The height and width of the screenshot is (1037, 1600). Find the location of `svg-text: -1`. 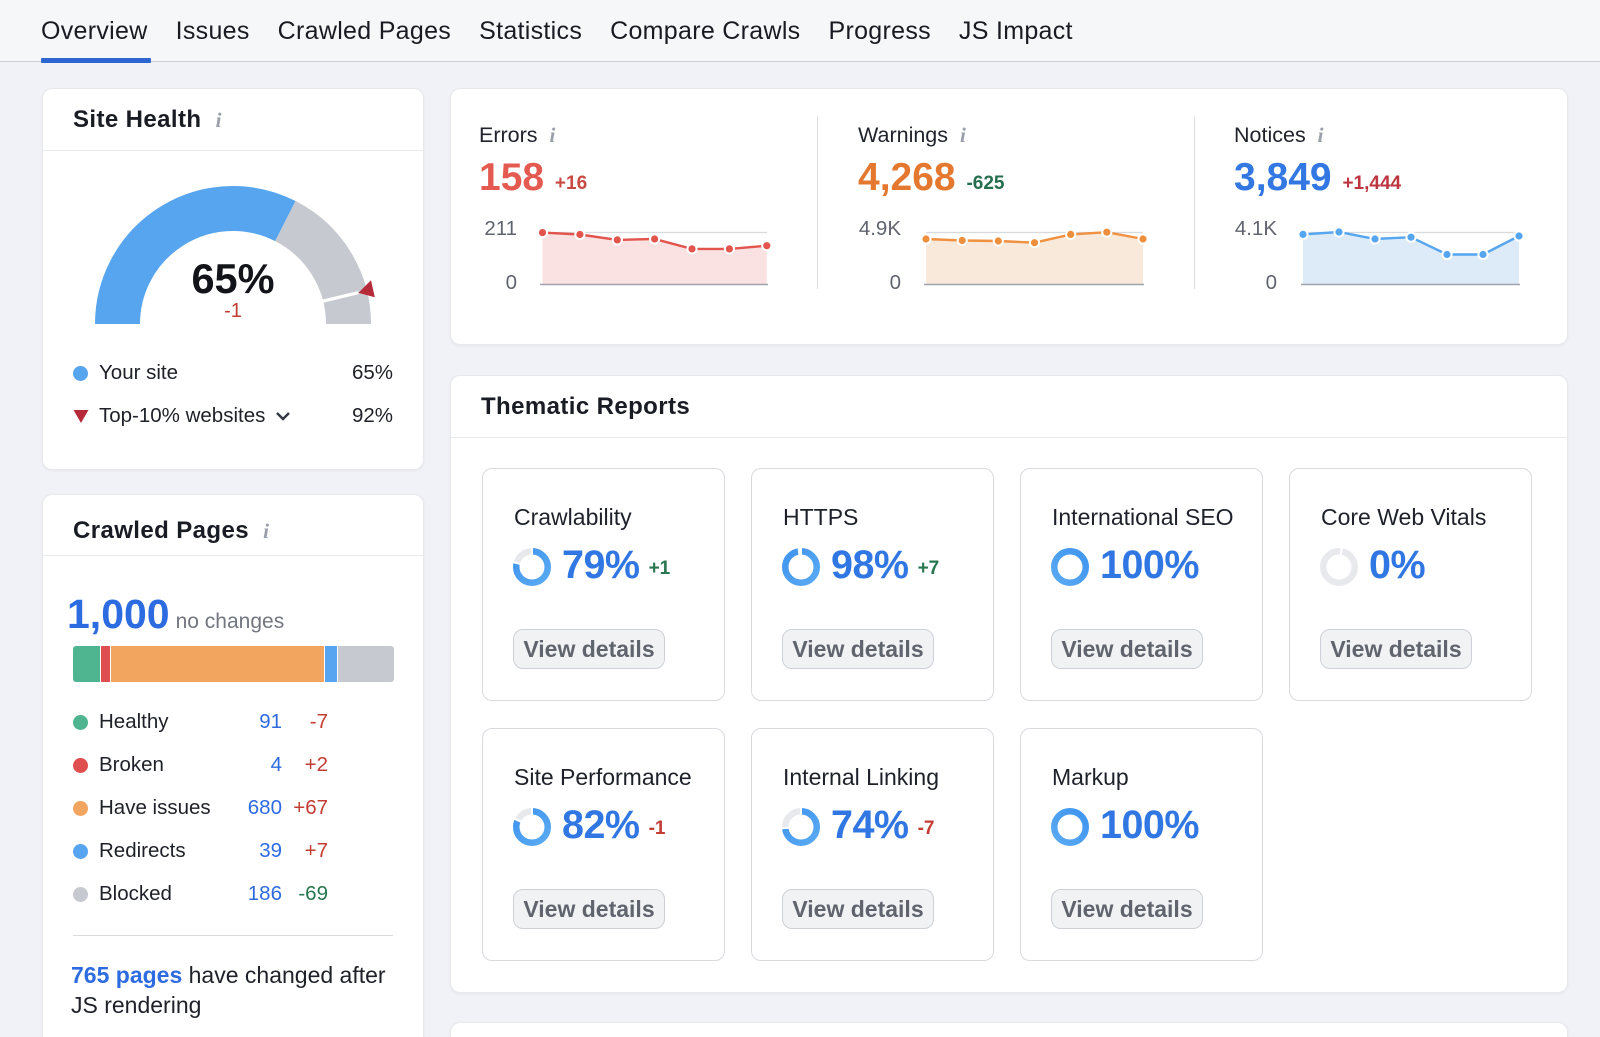

svg-text: -1 is located at coordinates (233, 311).